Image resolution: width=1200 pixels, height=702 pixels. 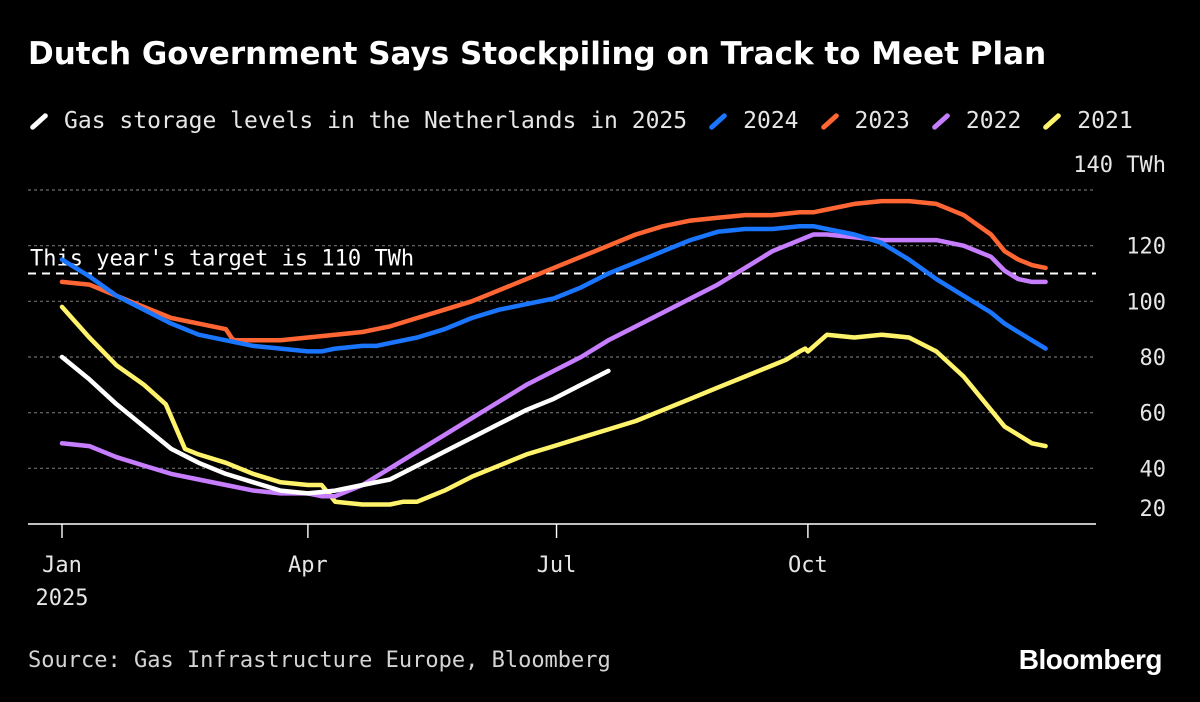 I want to click on bloomberg-logo: Bloomberg, so click(x=1090, y=659).